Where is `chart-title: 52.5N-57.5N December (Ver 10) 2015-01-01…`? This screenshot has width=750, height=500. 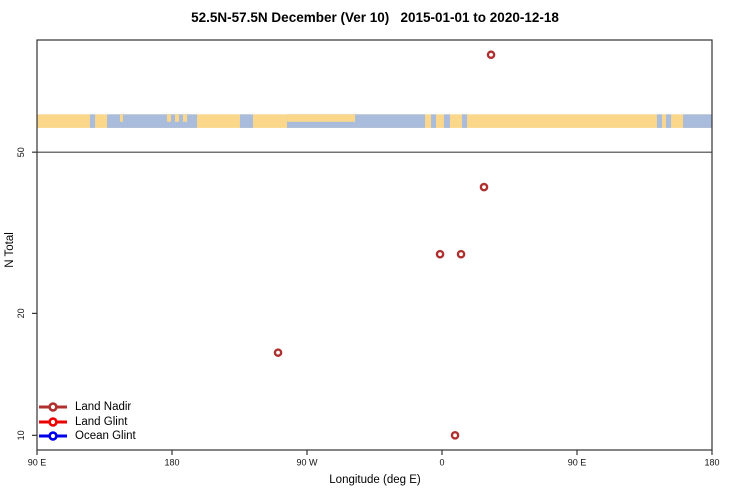
chart-title: 52.5N-57.5N December (Ver 10) 2015-01-01… is located at coordinates (375, 17).